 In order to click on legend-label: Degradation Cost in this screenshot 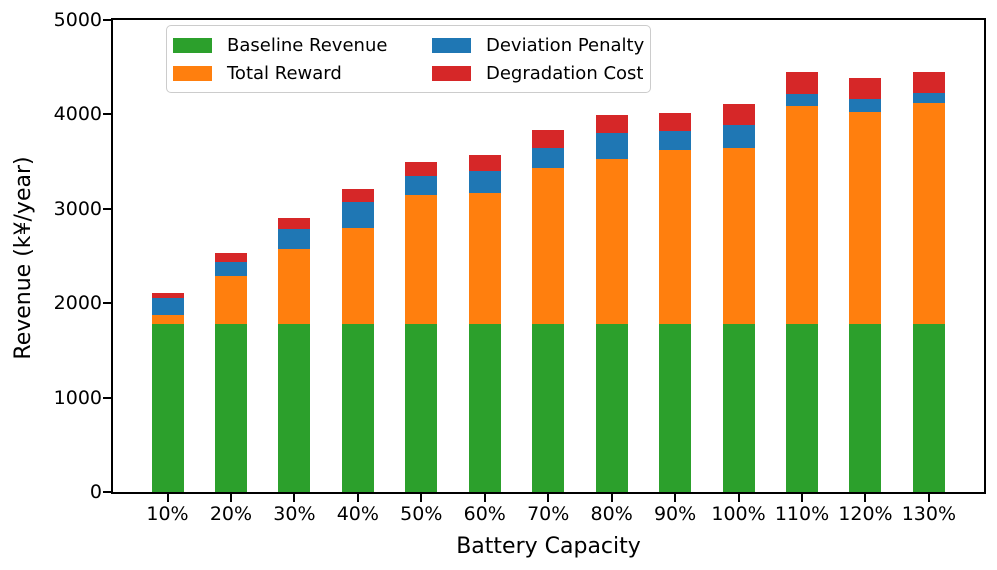, I will do `click(565, 73)`.